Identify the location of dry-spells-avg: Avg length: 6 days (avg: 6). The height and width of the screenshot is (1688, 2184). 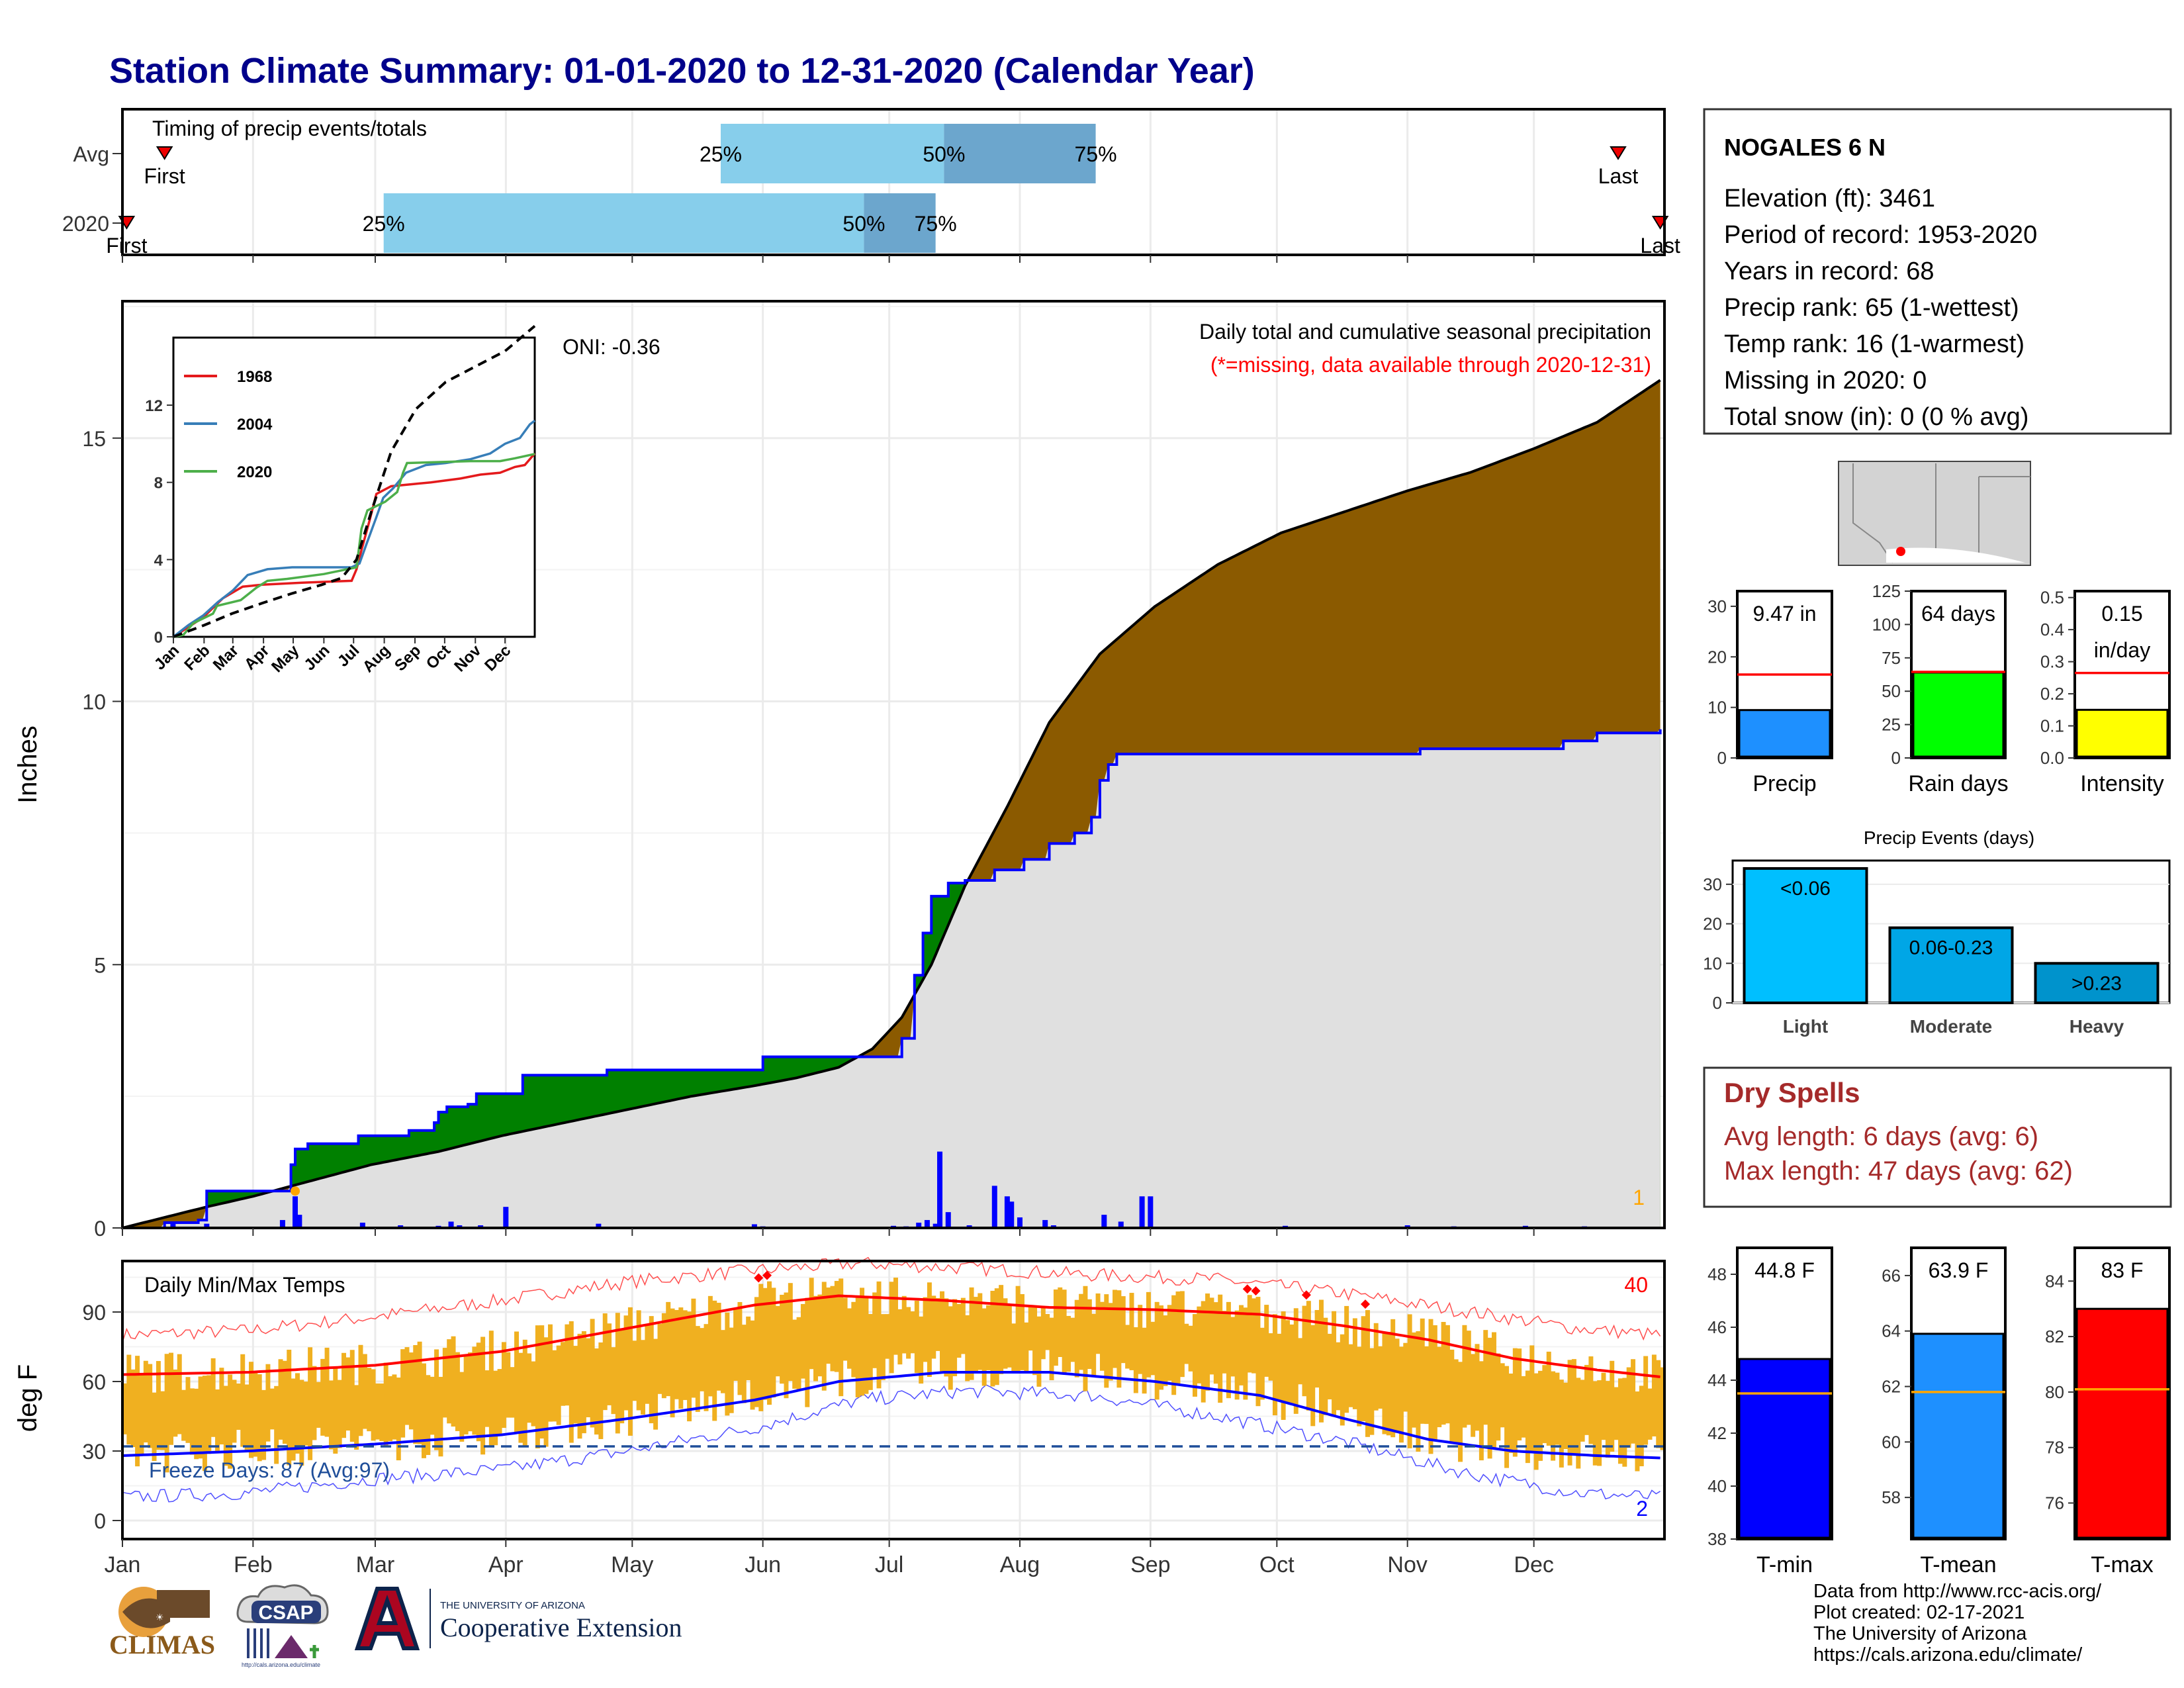
(1881, 1136).